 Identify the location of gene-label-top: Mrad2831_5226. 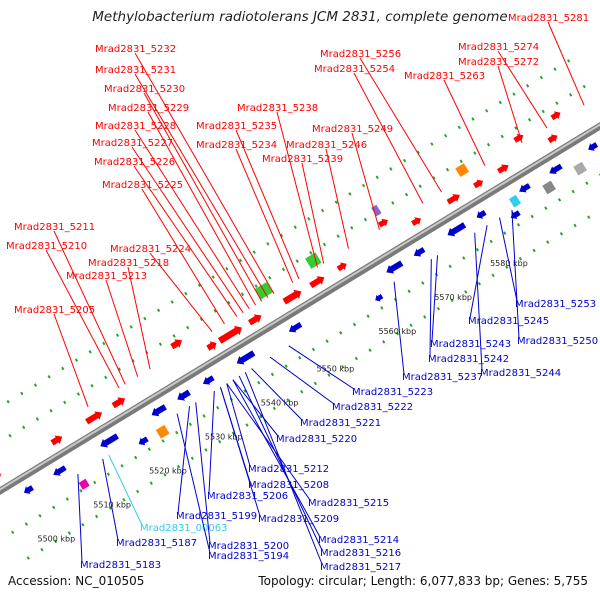
(134, 162).